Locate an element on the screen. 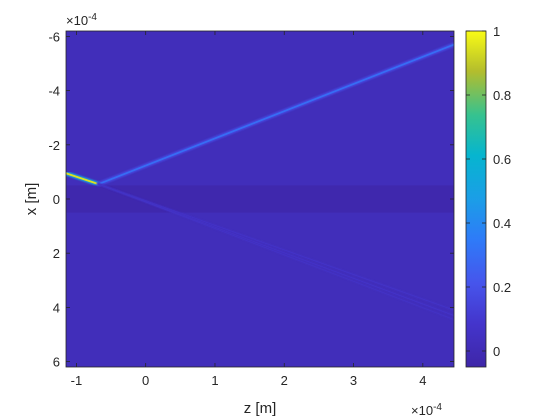 The width and height of the screenshot is (560, 420). x-tick-label: 3 is located at coordinates (353, 380).